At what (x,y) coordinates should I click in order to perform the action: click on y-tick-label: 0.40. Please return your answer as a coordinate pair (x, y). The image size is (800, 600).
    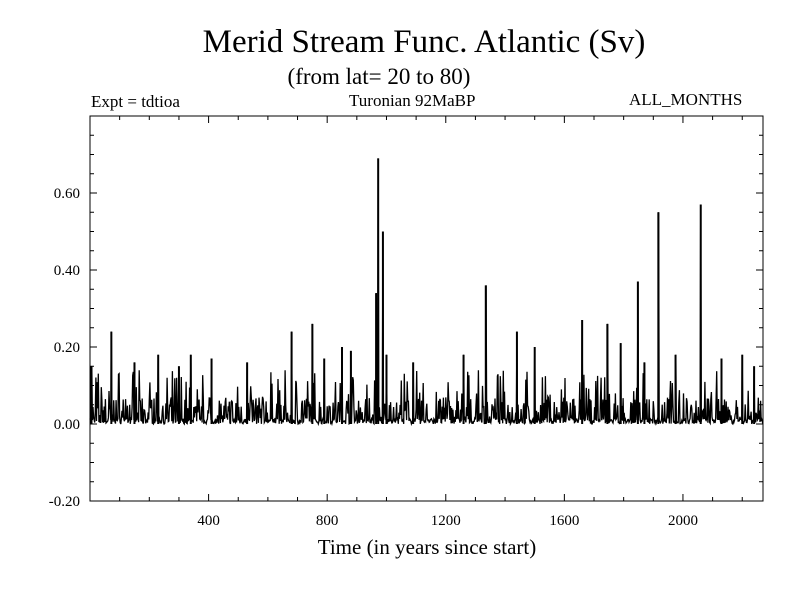
    Looking at the image, I should click on (67, 271).